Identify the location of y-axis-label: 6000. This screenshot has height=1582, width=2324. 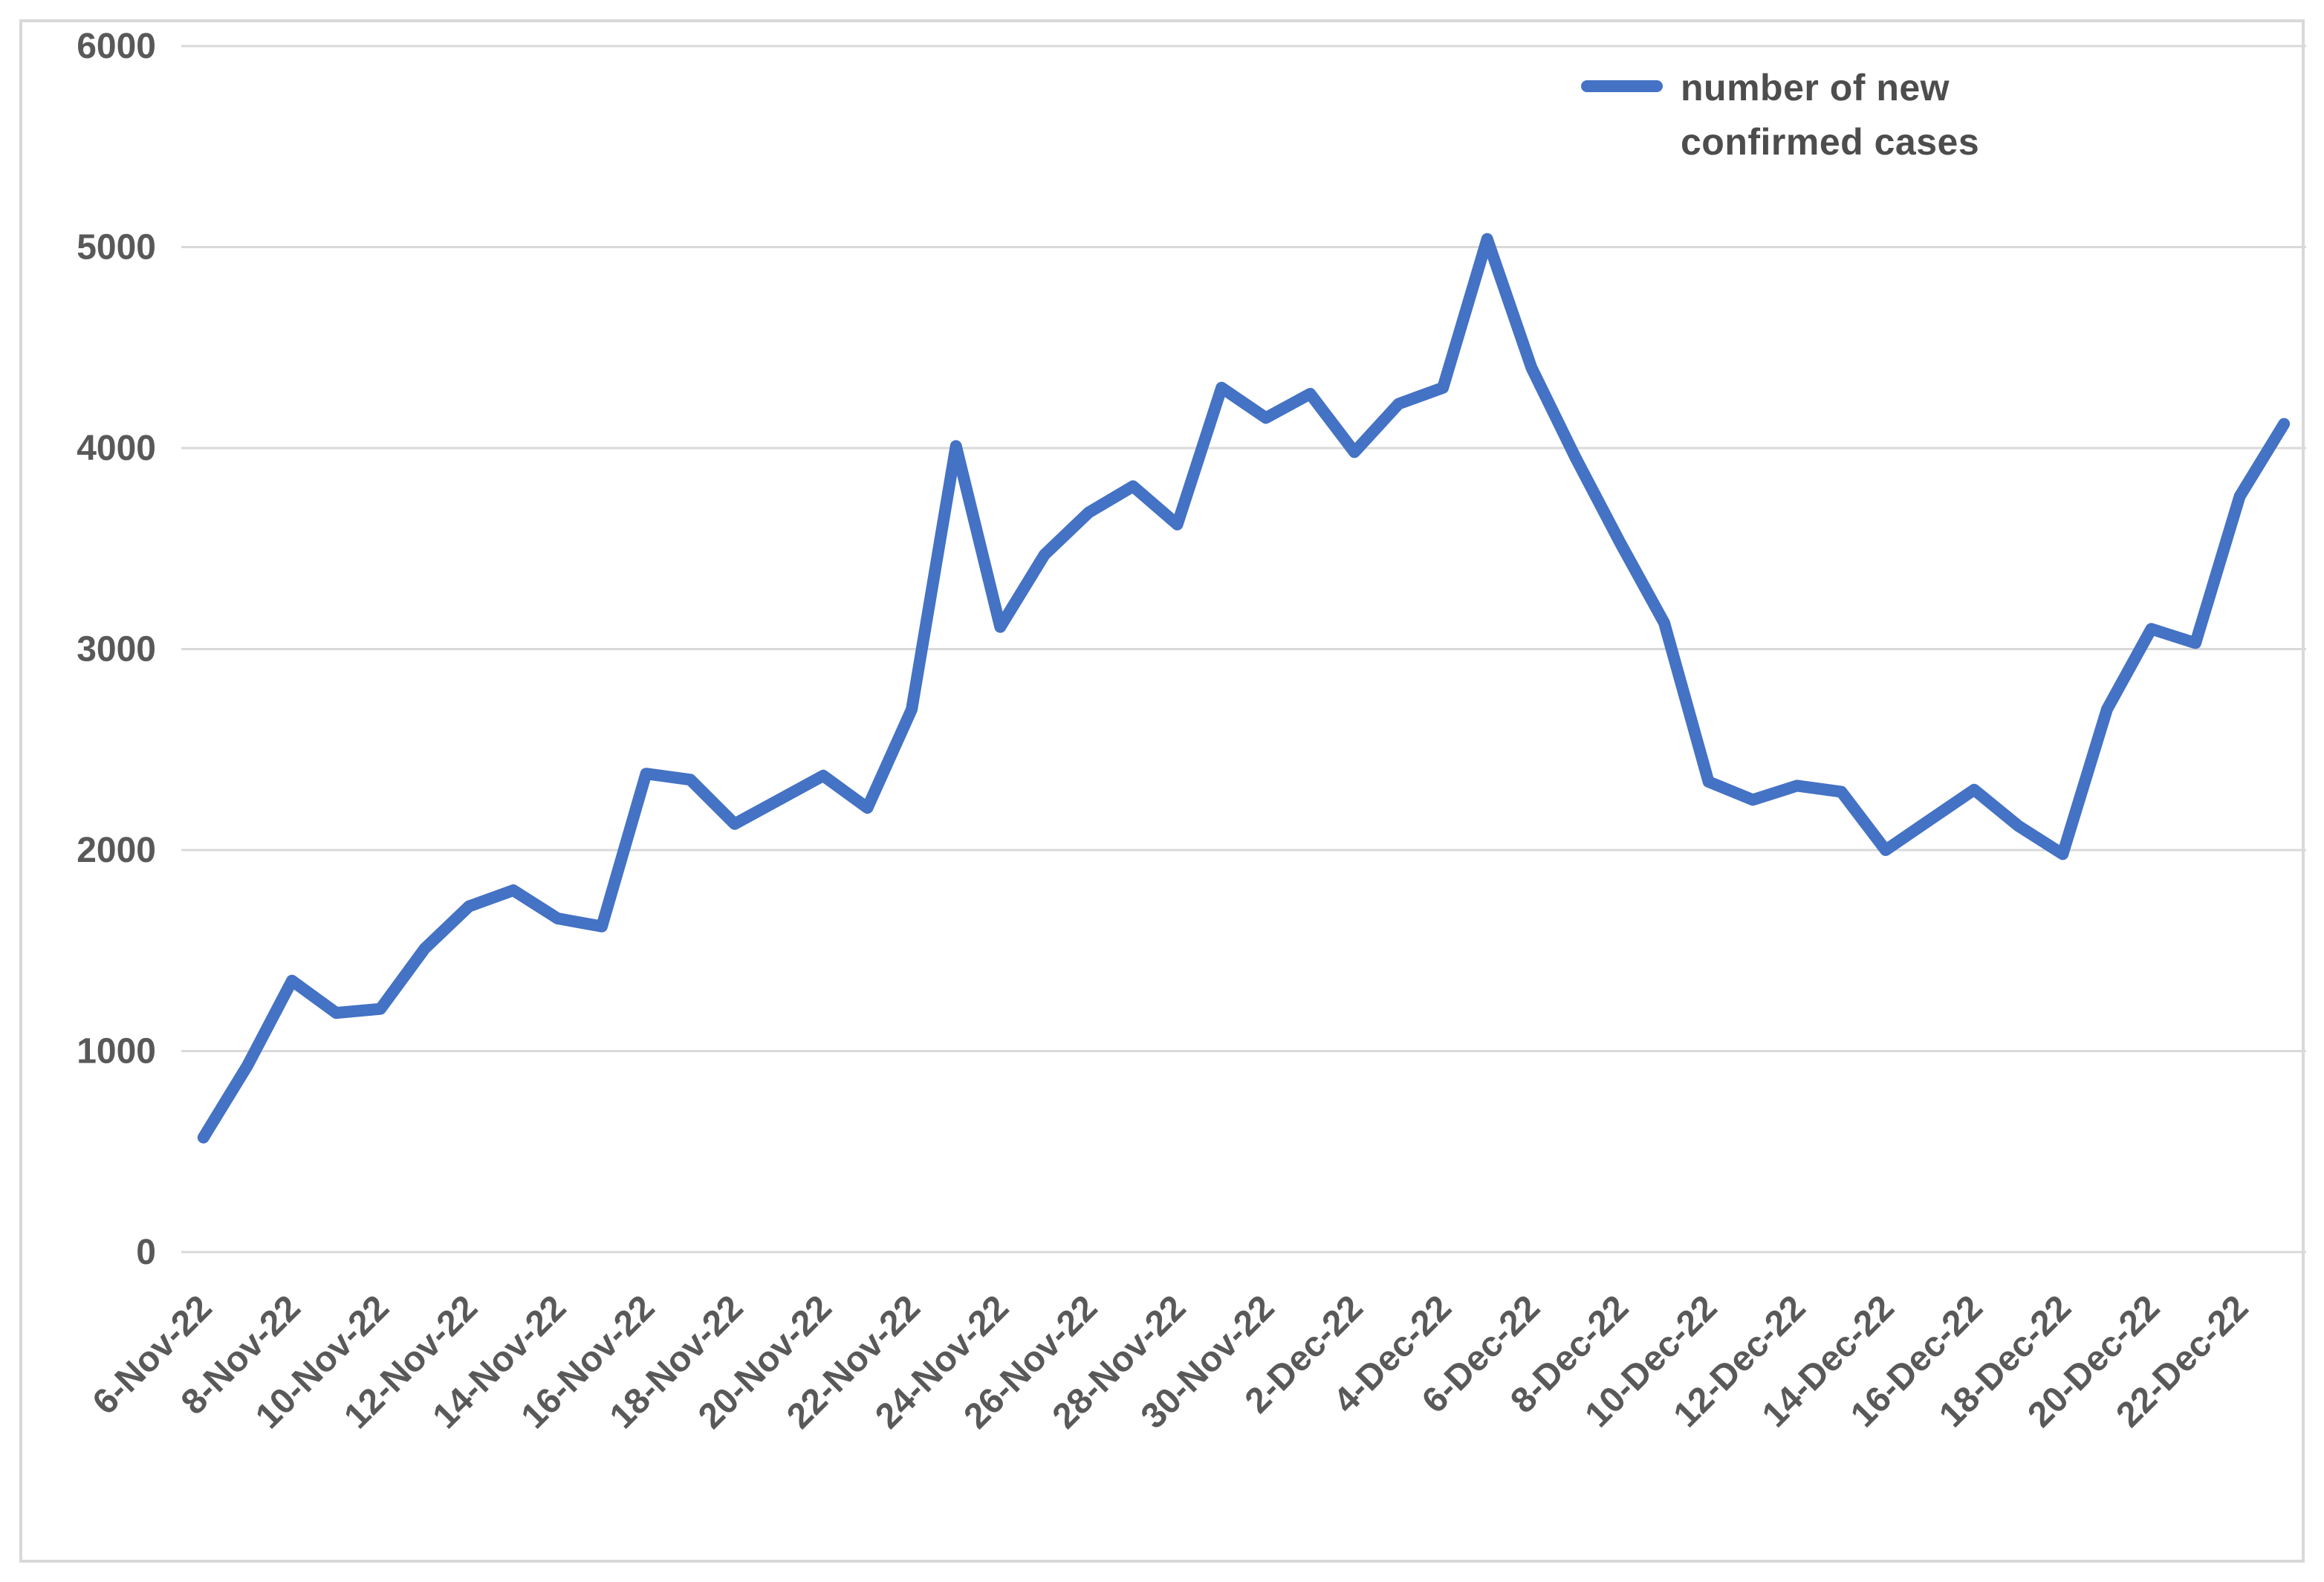
(116, 46).